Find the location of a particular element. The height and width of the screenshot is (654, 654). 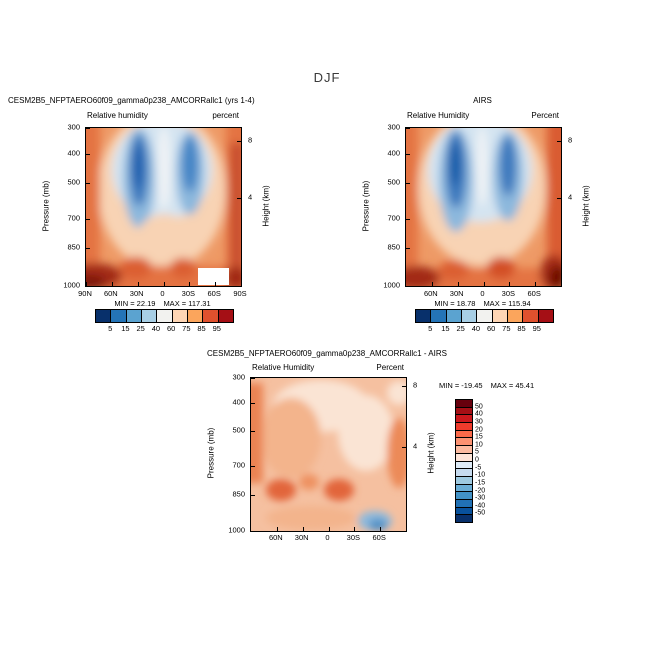

model-minmax: MIN = 22.19 MAX = 117.31 is located at coordinates (162, 303).